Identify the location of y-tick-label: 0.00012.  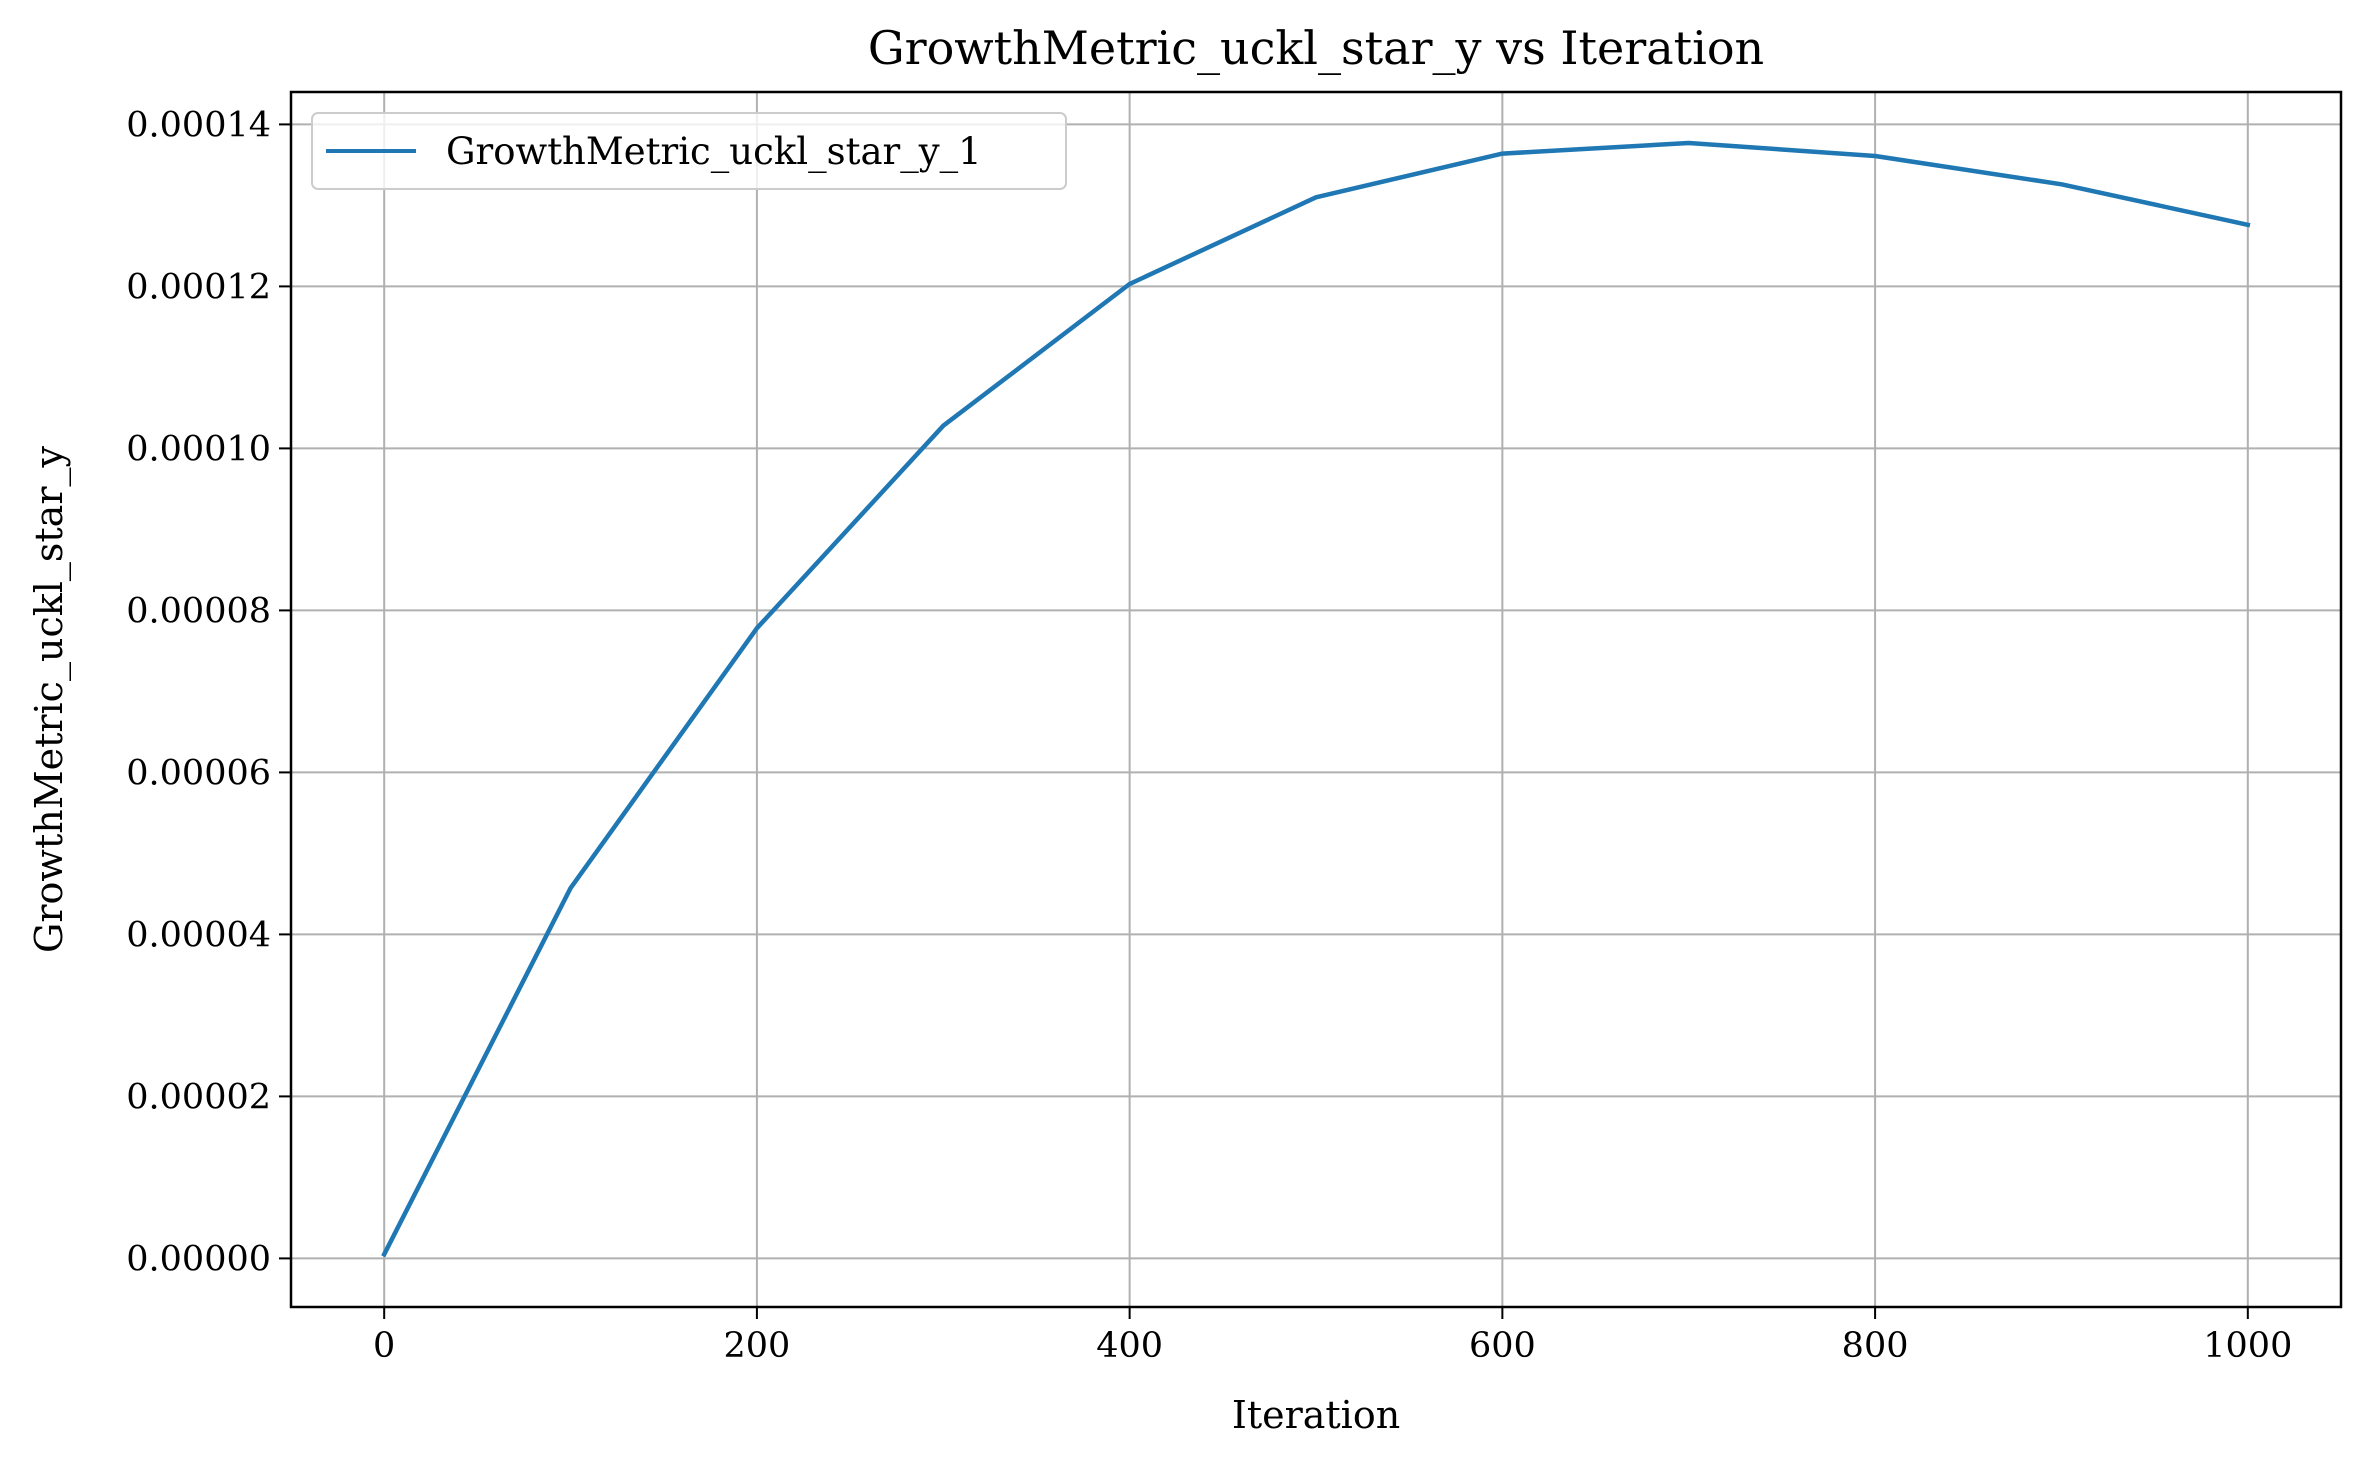
(198, 287).